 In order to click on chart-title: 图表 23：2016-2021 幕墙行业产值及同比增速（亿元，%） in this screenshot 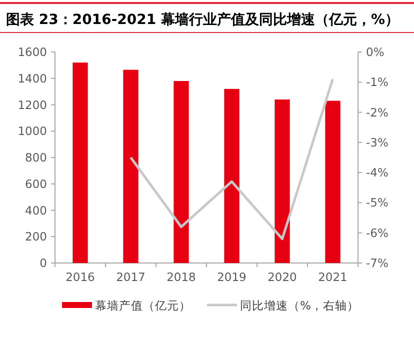, I will do `click(202, 19)`.